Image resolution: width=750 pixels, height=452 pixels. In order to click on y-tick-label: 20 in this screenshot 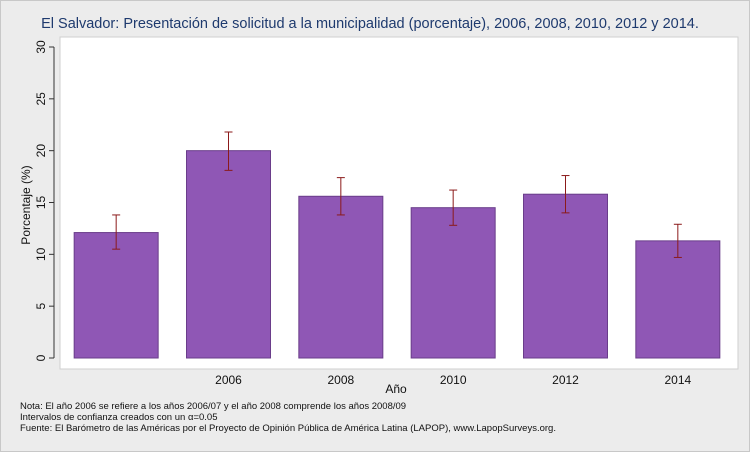, I will do `click(41, 151)`.